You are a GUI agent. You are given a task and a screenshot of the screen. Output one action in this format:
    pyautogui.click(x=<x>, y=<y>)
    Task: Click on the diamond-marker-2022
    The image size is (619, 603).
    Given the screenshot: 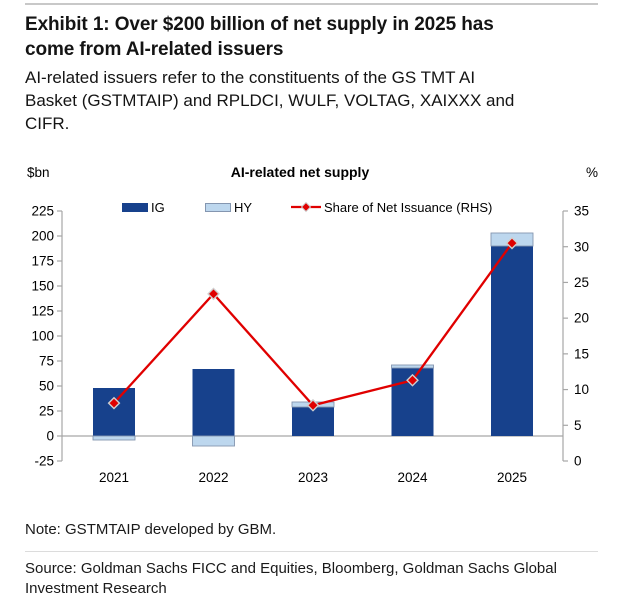 What is the action you would take?
    pyautogui.click(x=213, y=294)
    